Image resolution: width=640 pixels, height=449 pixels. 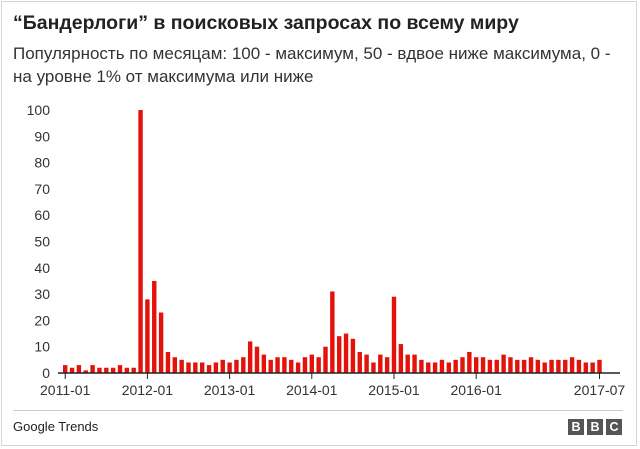 What do you see at coordinates (42, 163) in the screenshot?
I see `y-tick-label: 80` at bounding box center [42, 163].